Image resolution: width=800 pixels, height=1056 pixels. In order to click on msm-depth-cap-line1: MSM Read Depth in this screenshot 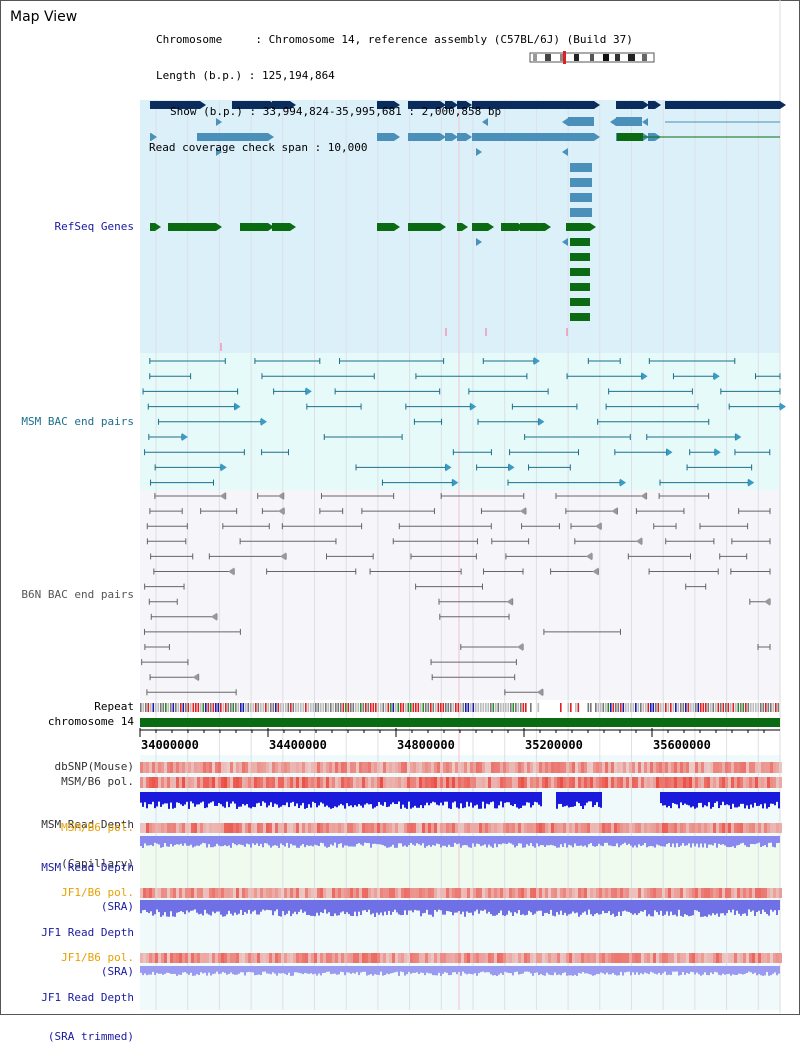, I will do `click(87, 824)`.